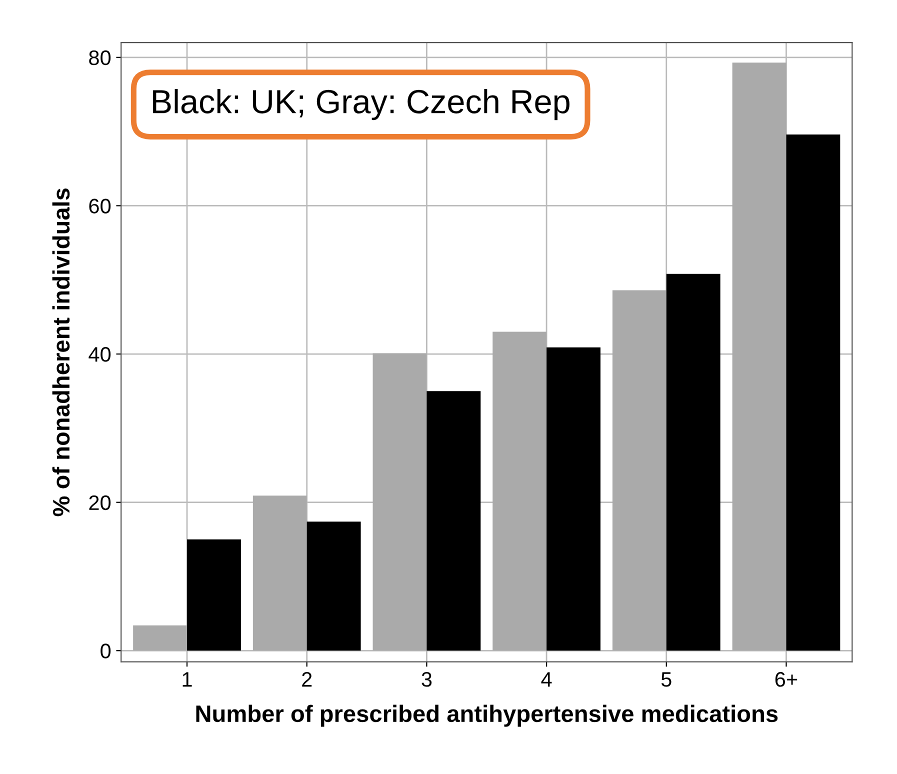 The height and width of the screenshot is (774, 897). I want to click on annotation: Black: UK; Gray: Czech Rep, so click(361, 104).